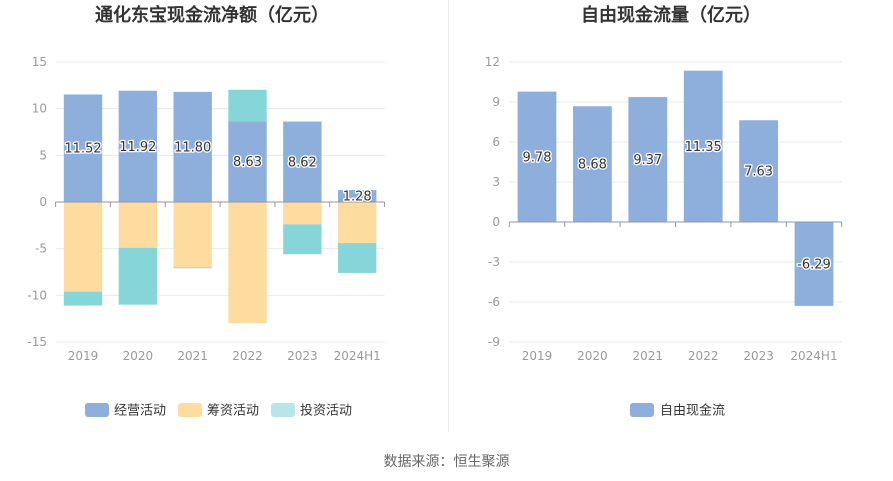 The image size is (893, 481). I want to click on cashflow-y-tick-label-0: 15, so click(39, 62).